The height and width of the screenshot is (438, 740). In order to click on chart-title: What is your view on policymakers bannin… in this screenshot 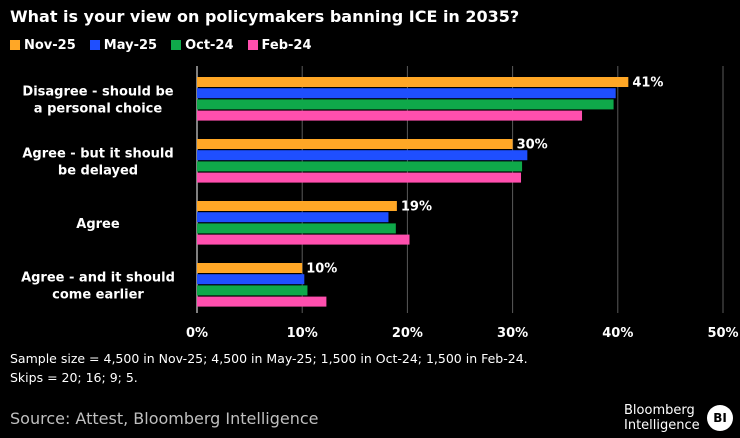, I will do `click(265, 16)`.